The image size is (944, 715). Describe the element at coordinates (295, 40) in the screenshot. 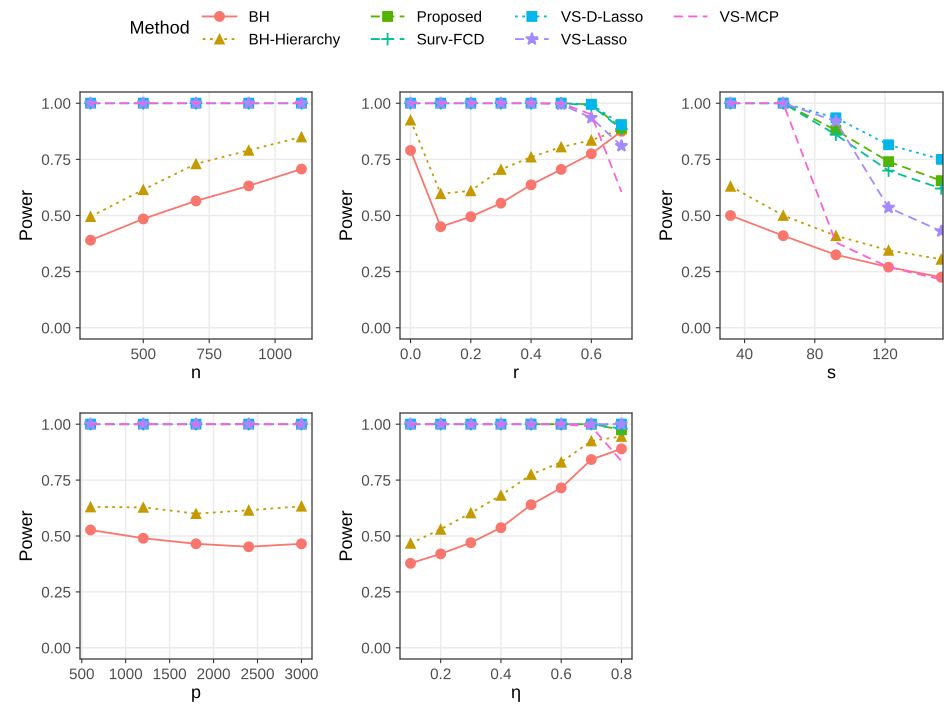

I see `legend-label: BH-Hierarchy` at that location.